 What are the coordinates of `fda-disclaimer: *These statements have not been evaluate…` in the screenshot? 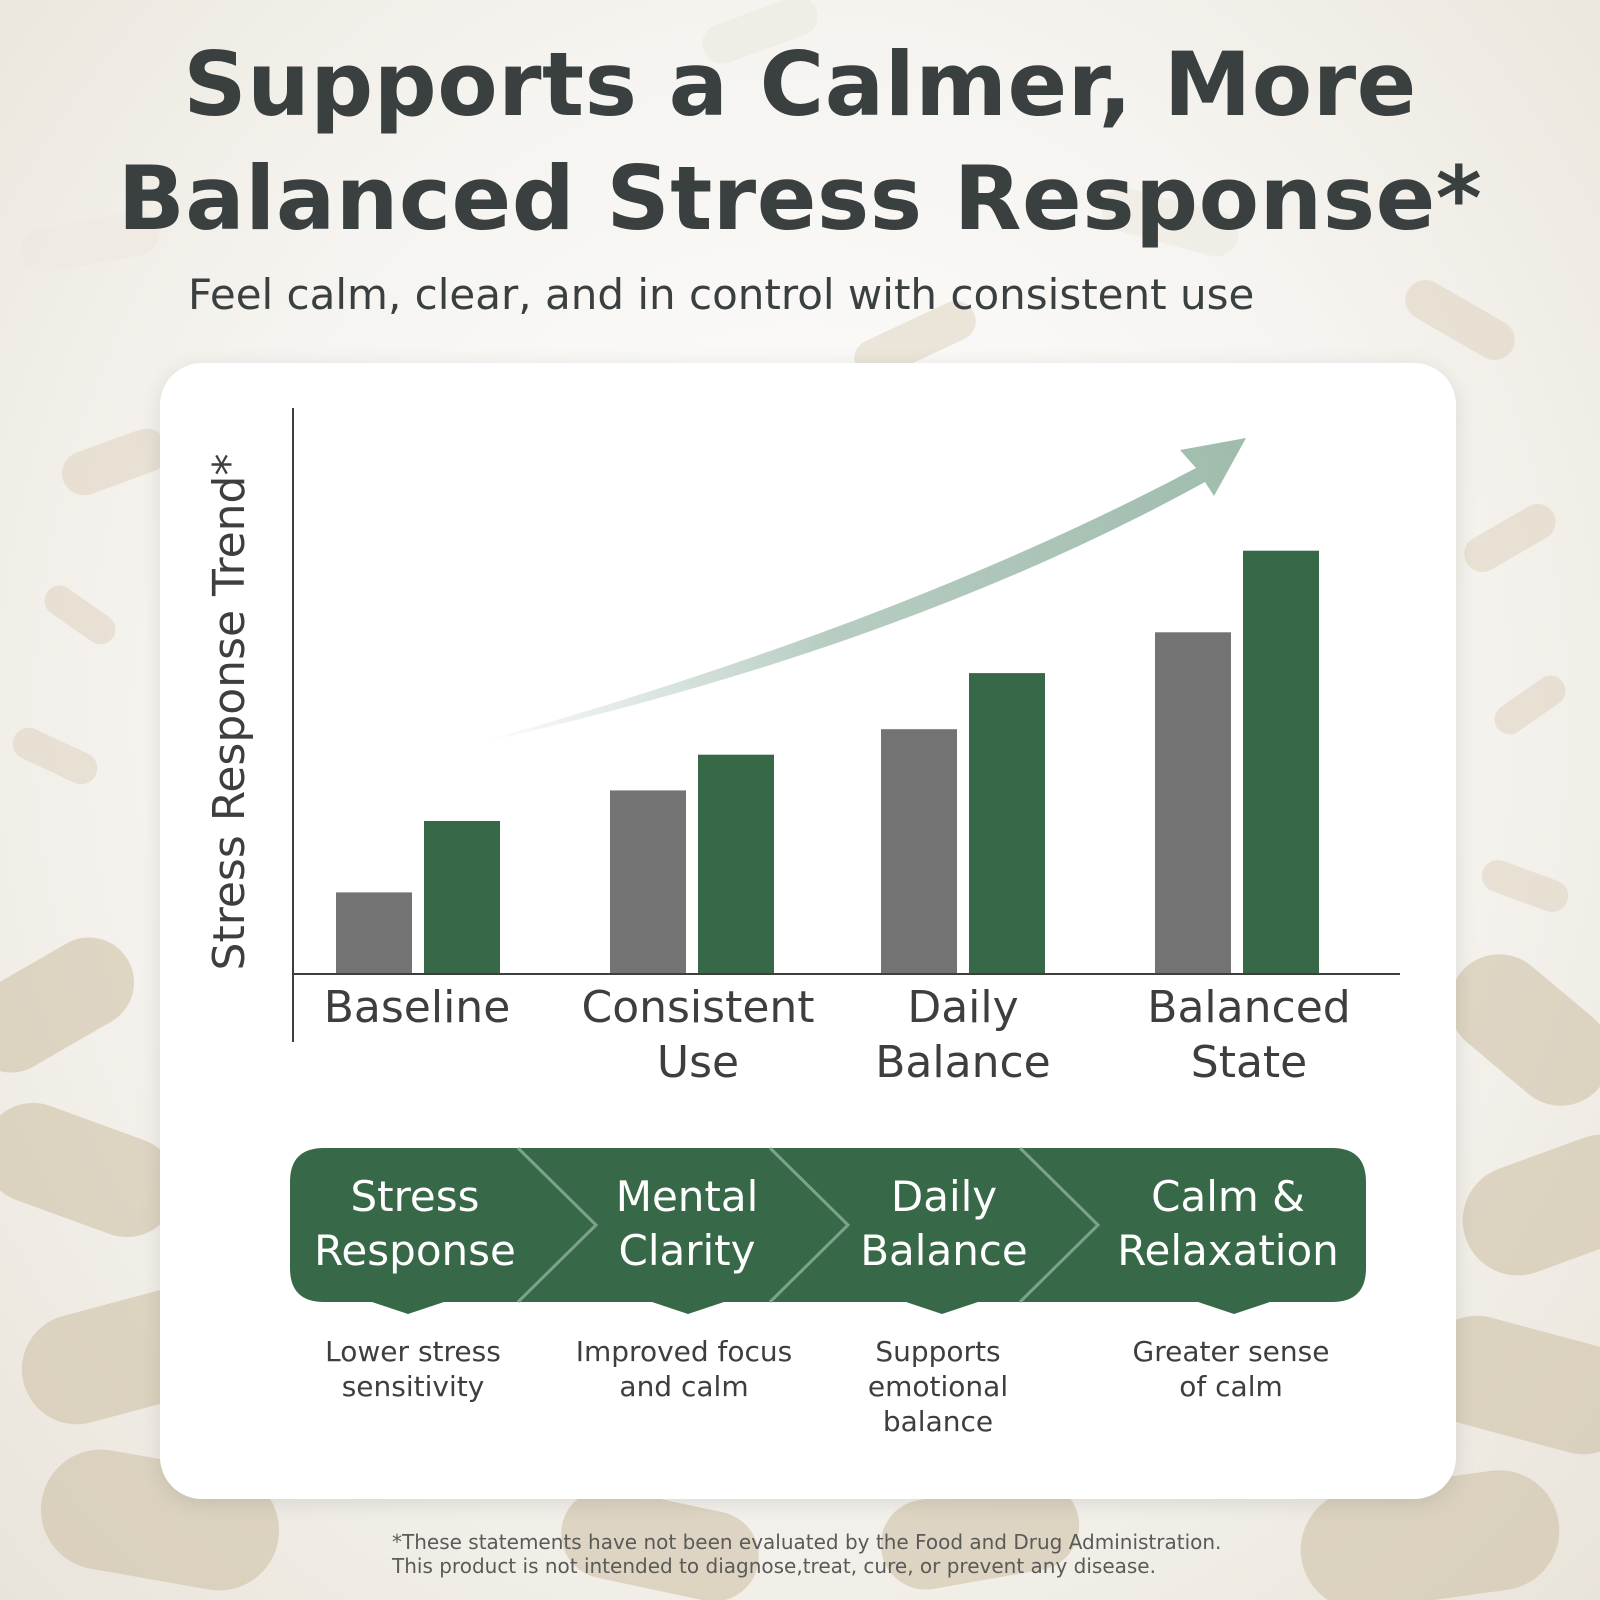 It's located at (842, 1554).